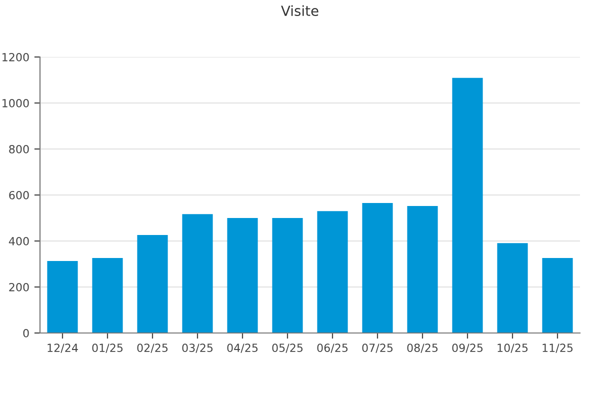 The width and height of the screenshot is (600, 400). What do you see at coordinates (26, 333) in the screenshot?
I see `y-tick-label: 0` at bounding box center [26, 333].